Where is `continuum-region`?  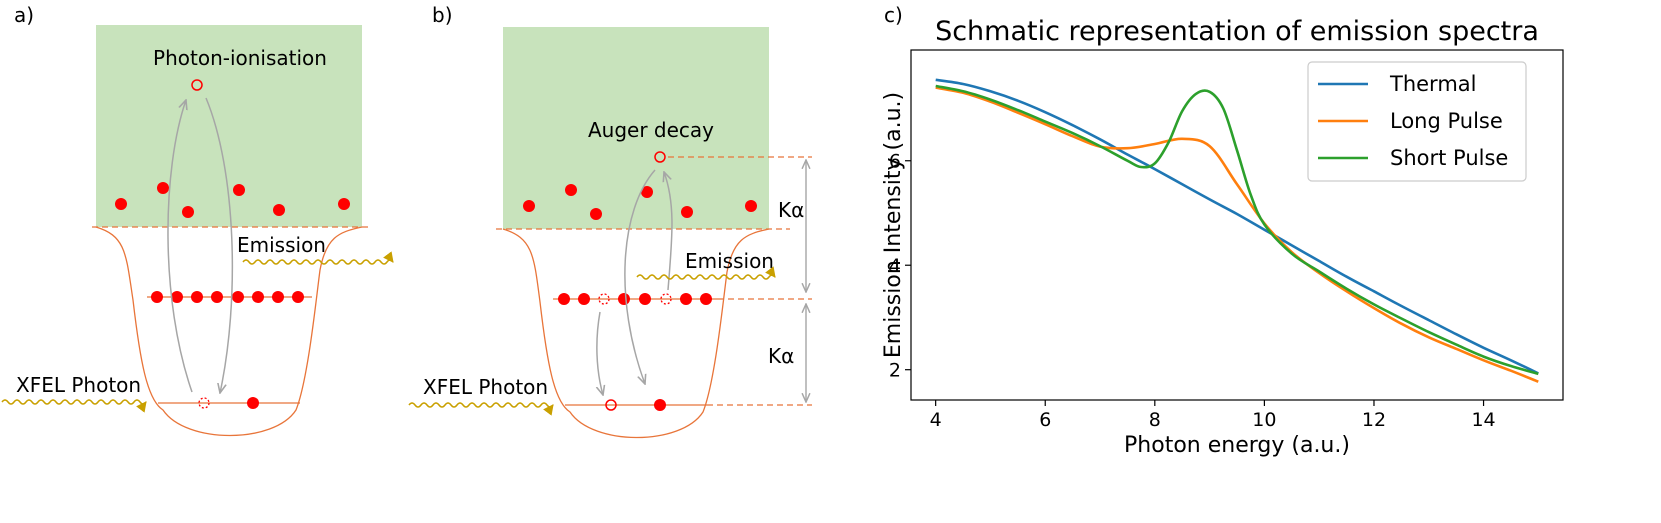
continuum-region is located at coordinates (636, 128).